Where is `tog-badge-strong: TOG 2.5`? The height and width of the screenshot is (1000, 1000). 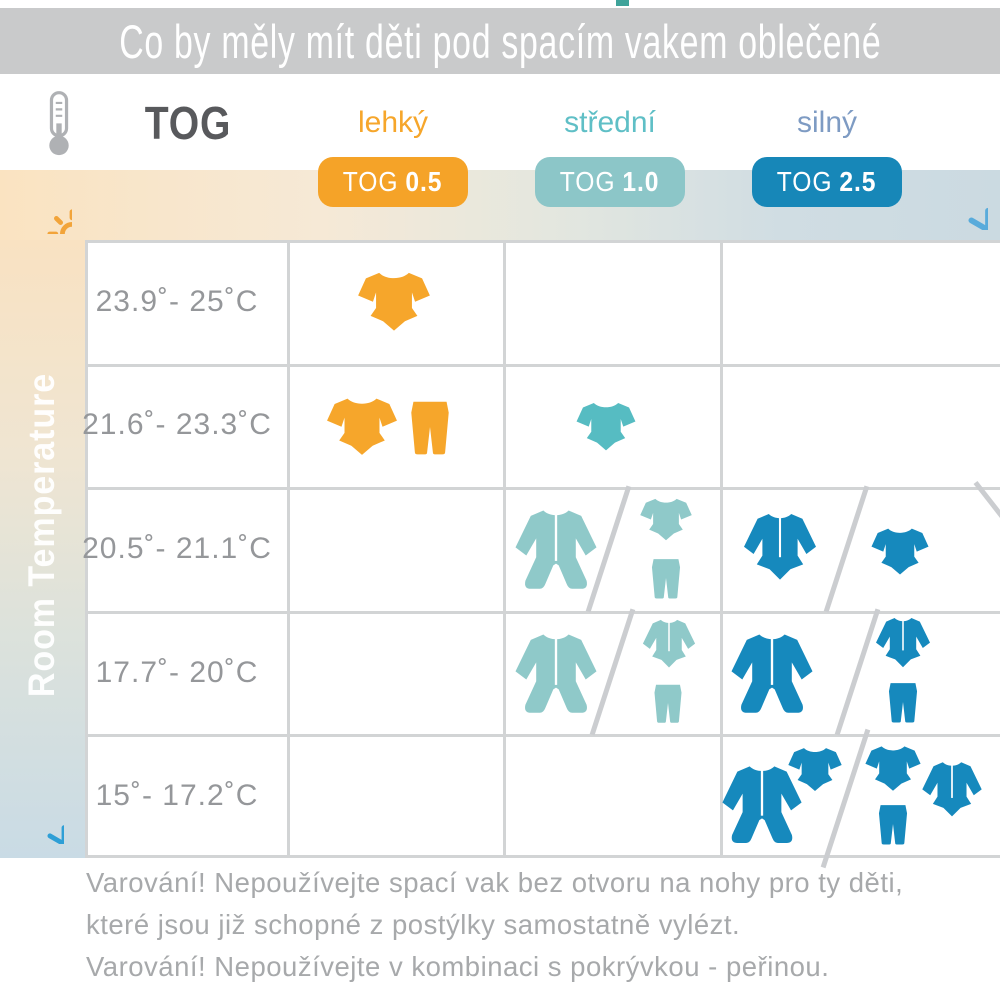
tog-badge-strong: TOG 2.5 is located at coordinates (827, 182).